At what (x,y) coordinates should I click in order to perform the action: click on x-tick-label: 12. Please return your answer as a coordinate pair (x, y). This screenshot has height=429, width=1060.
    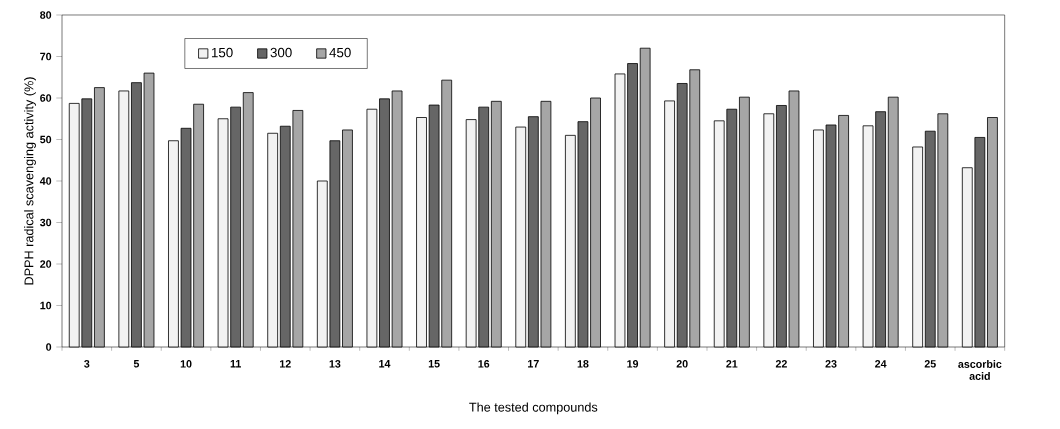
    Looking at the image, I should click on (285, 364).